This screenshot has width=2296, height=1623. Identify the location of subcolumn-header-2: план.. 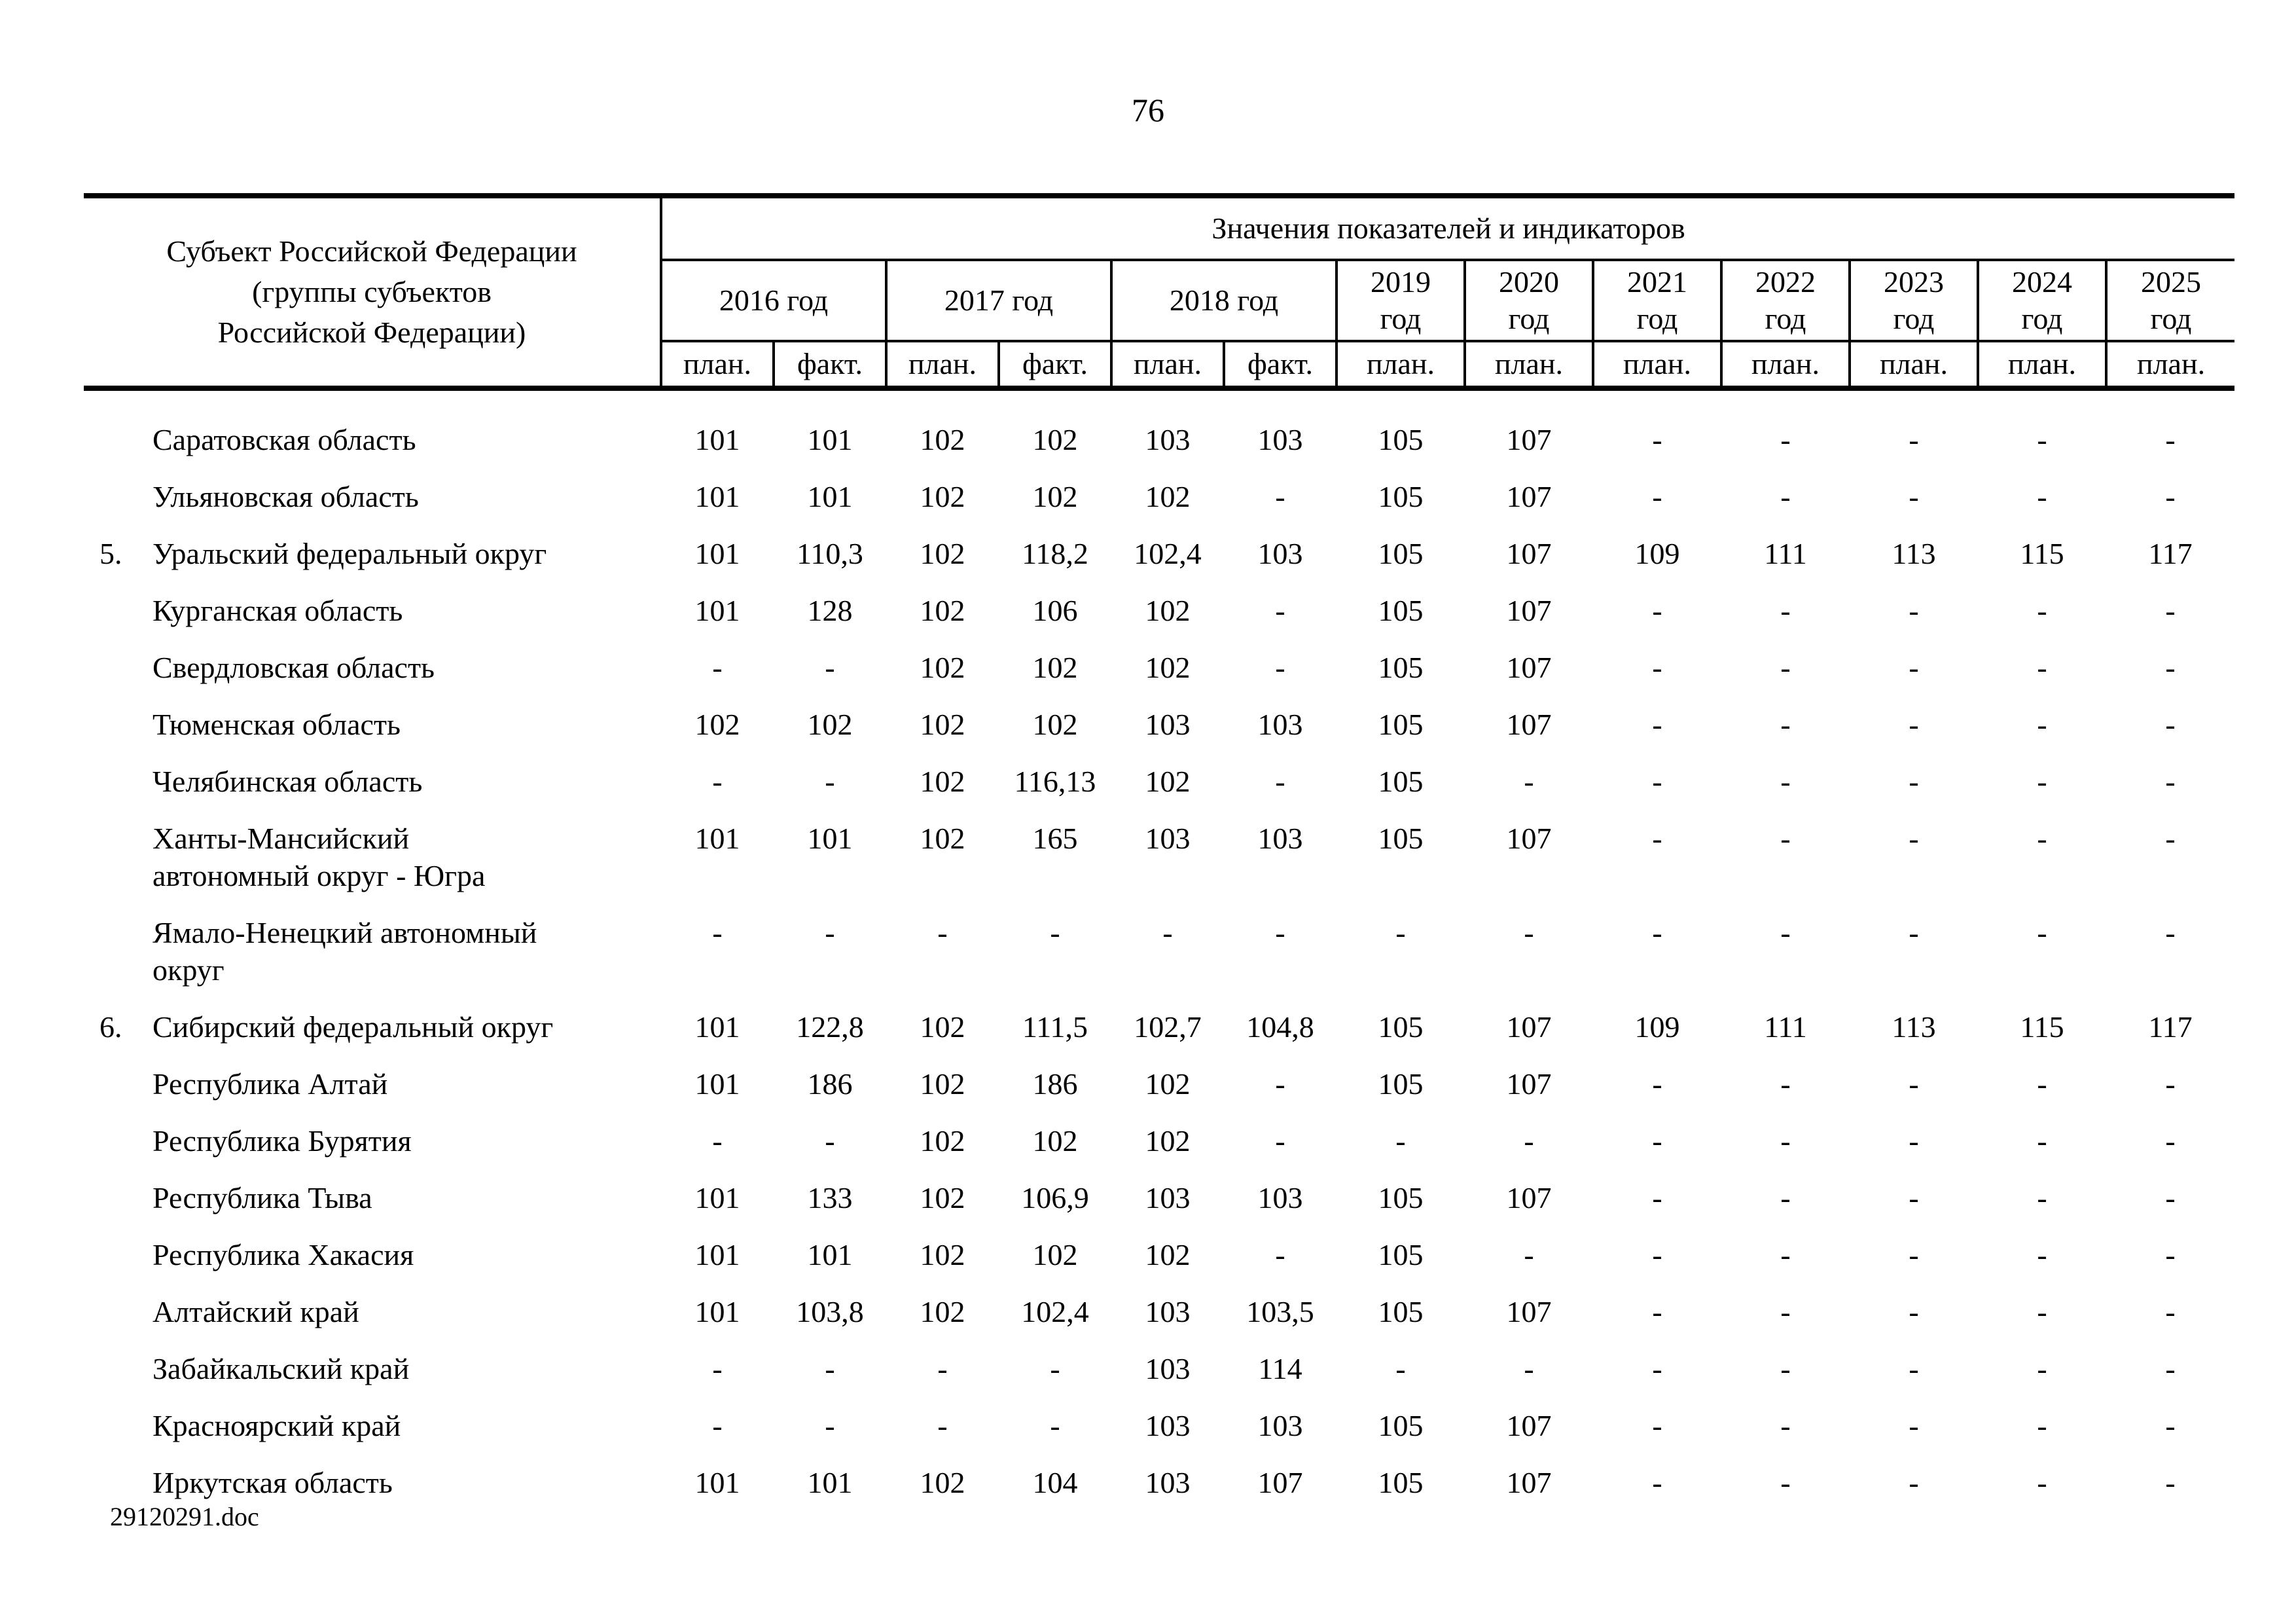
(942, 365).